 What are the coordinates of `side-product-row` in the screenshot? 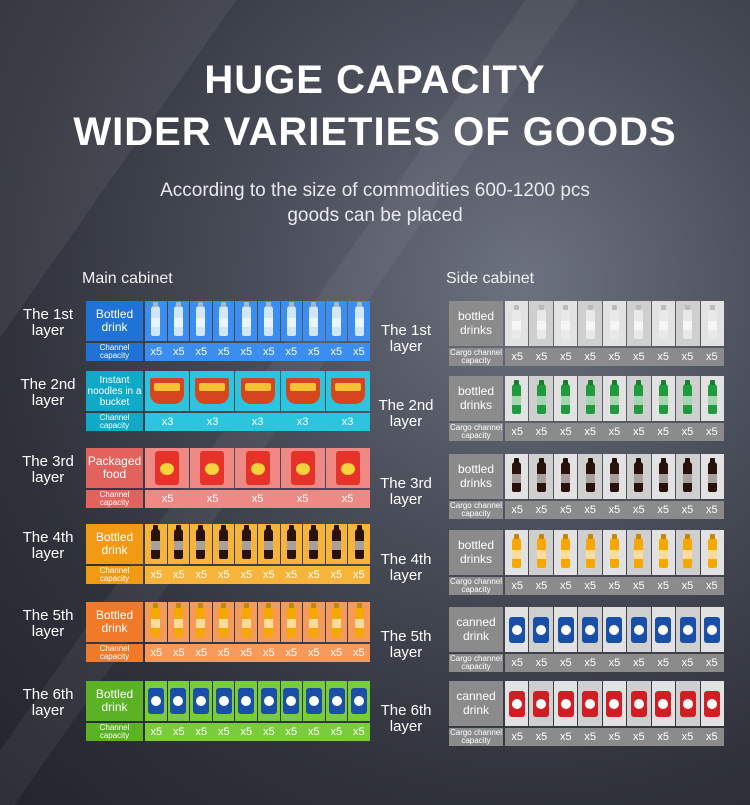 It's located at (614, 323).